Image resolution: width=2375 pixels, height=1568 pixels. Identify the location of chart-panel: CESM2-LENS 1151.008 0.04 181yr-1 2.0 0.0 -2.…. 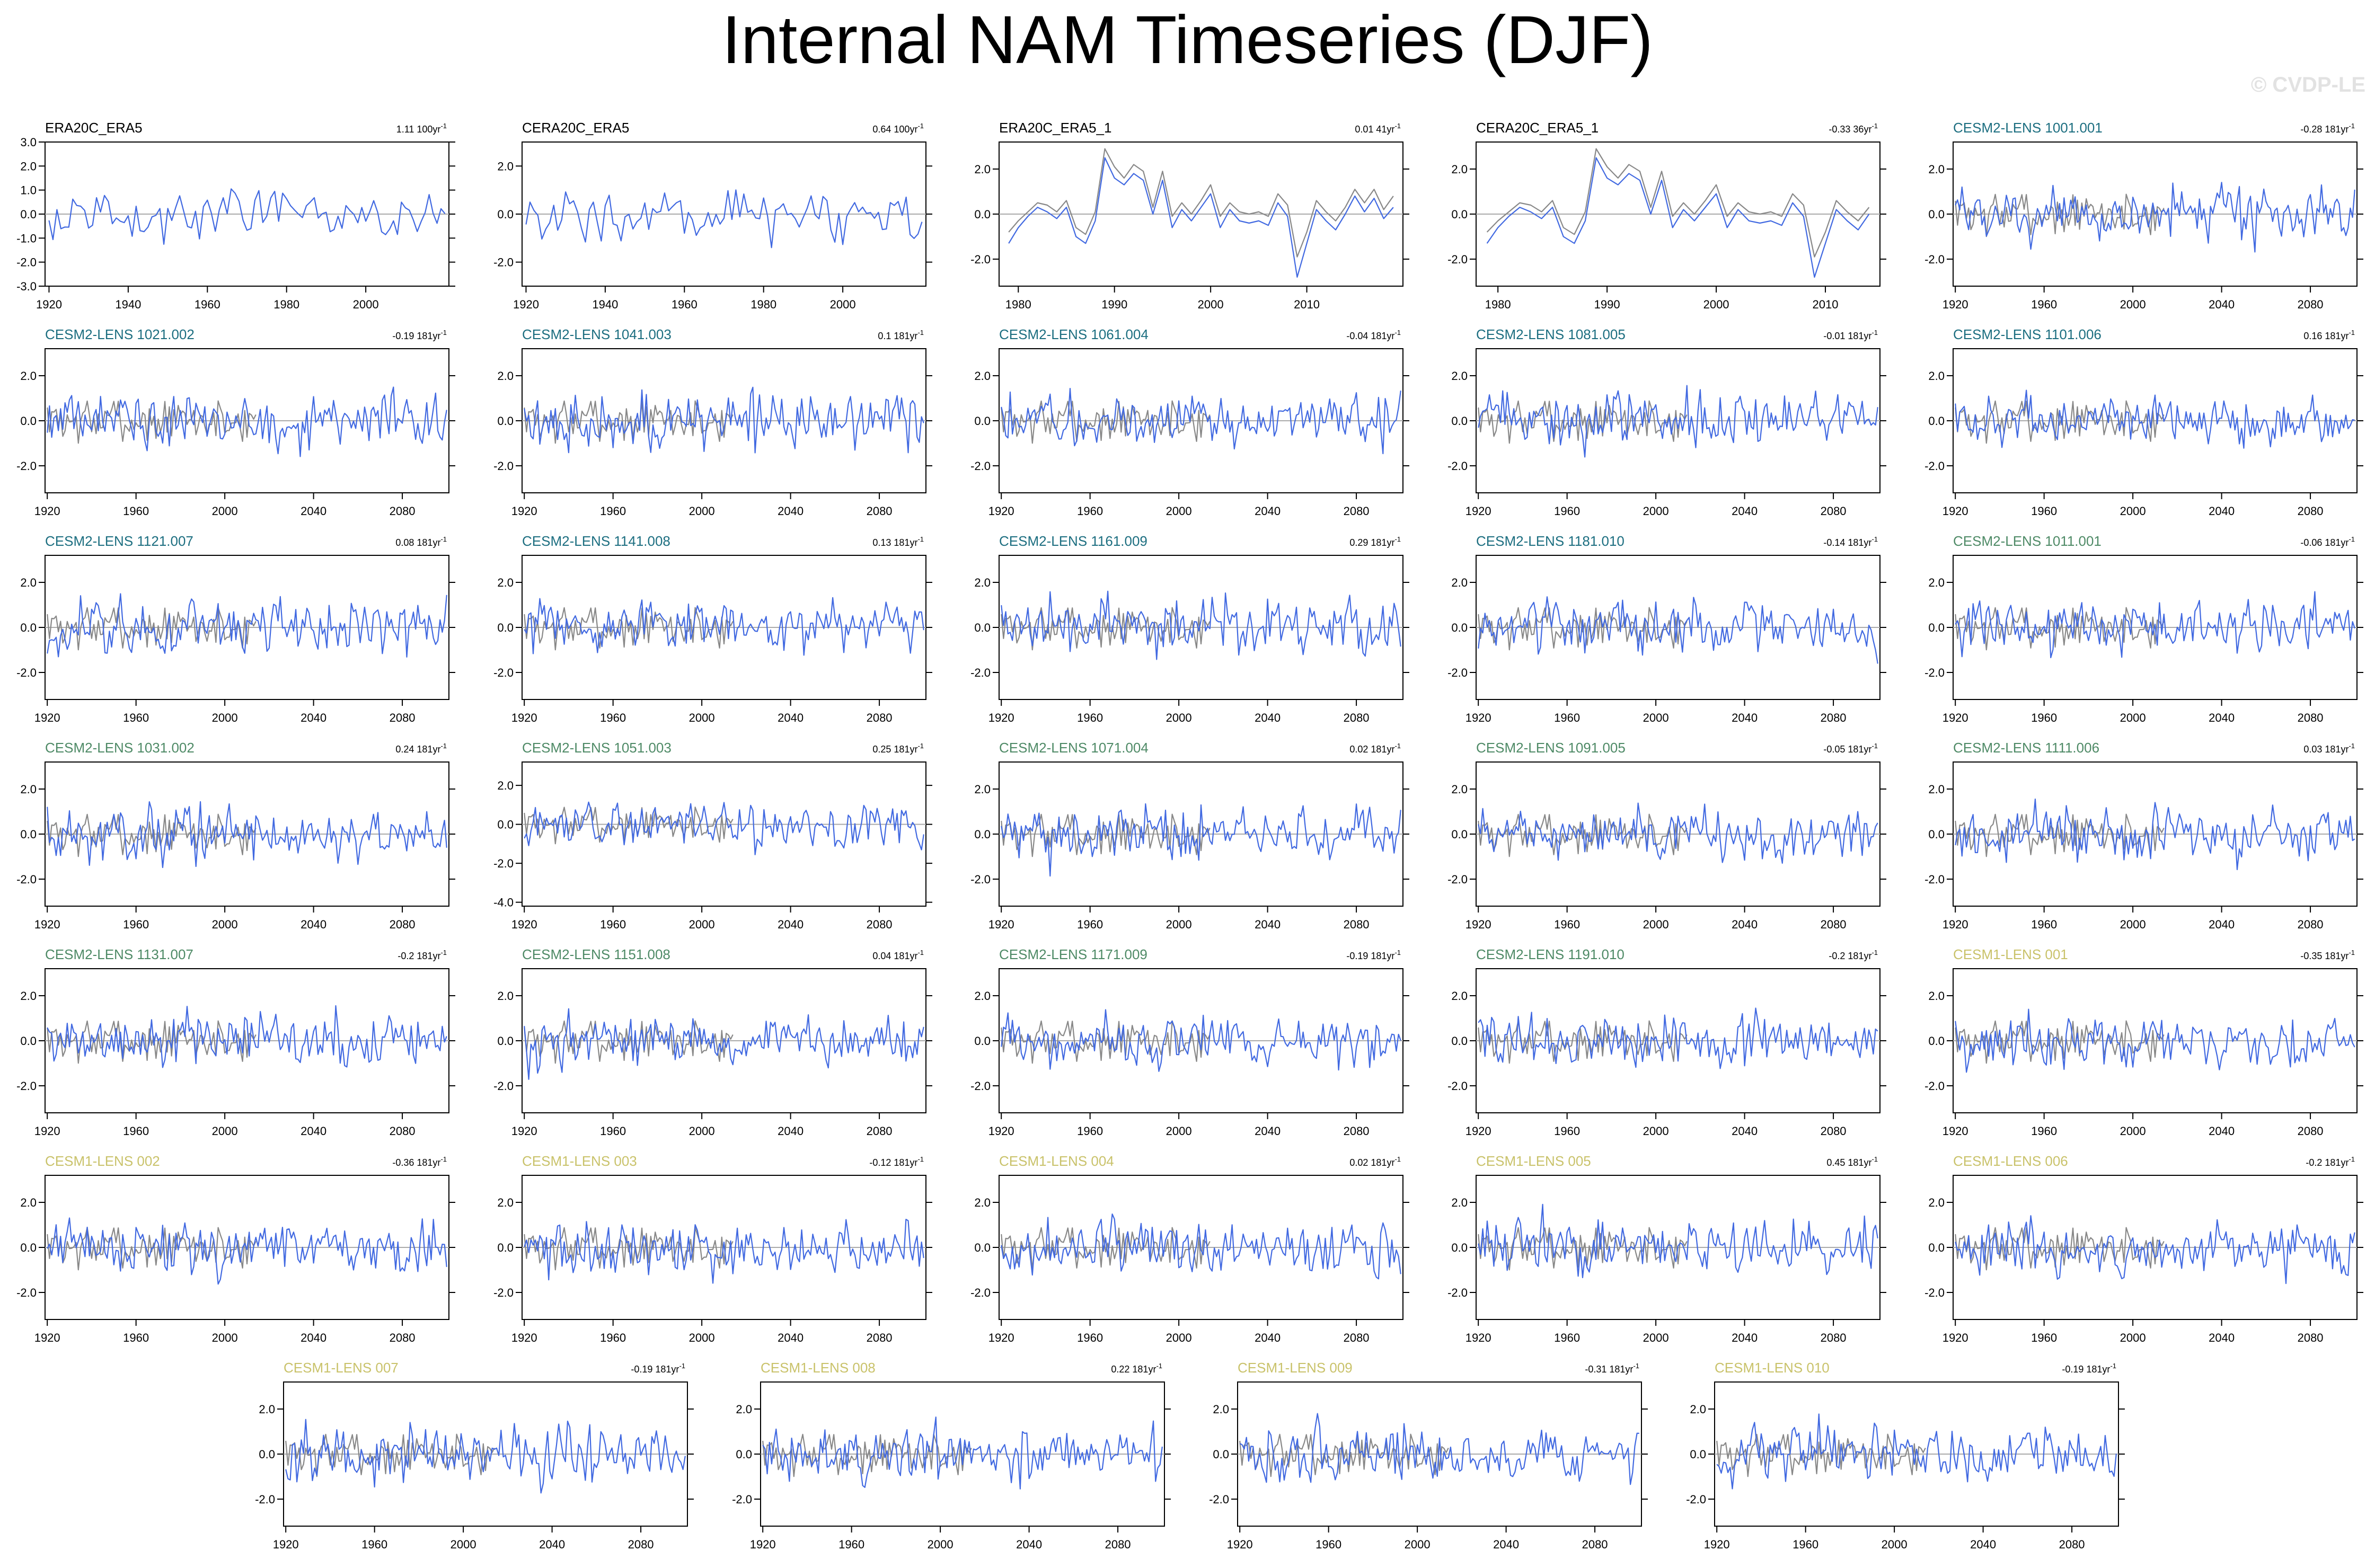
(713, 1042).